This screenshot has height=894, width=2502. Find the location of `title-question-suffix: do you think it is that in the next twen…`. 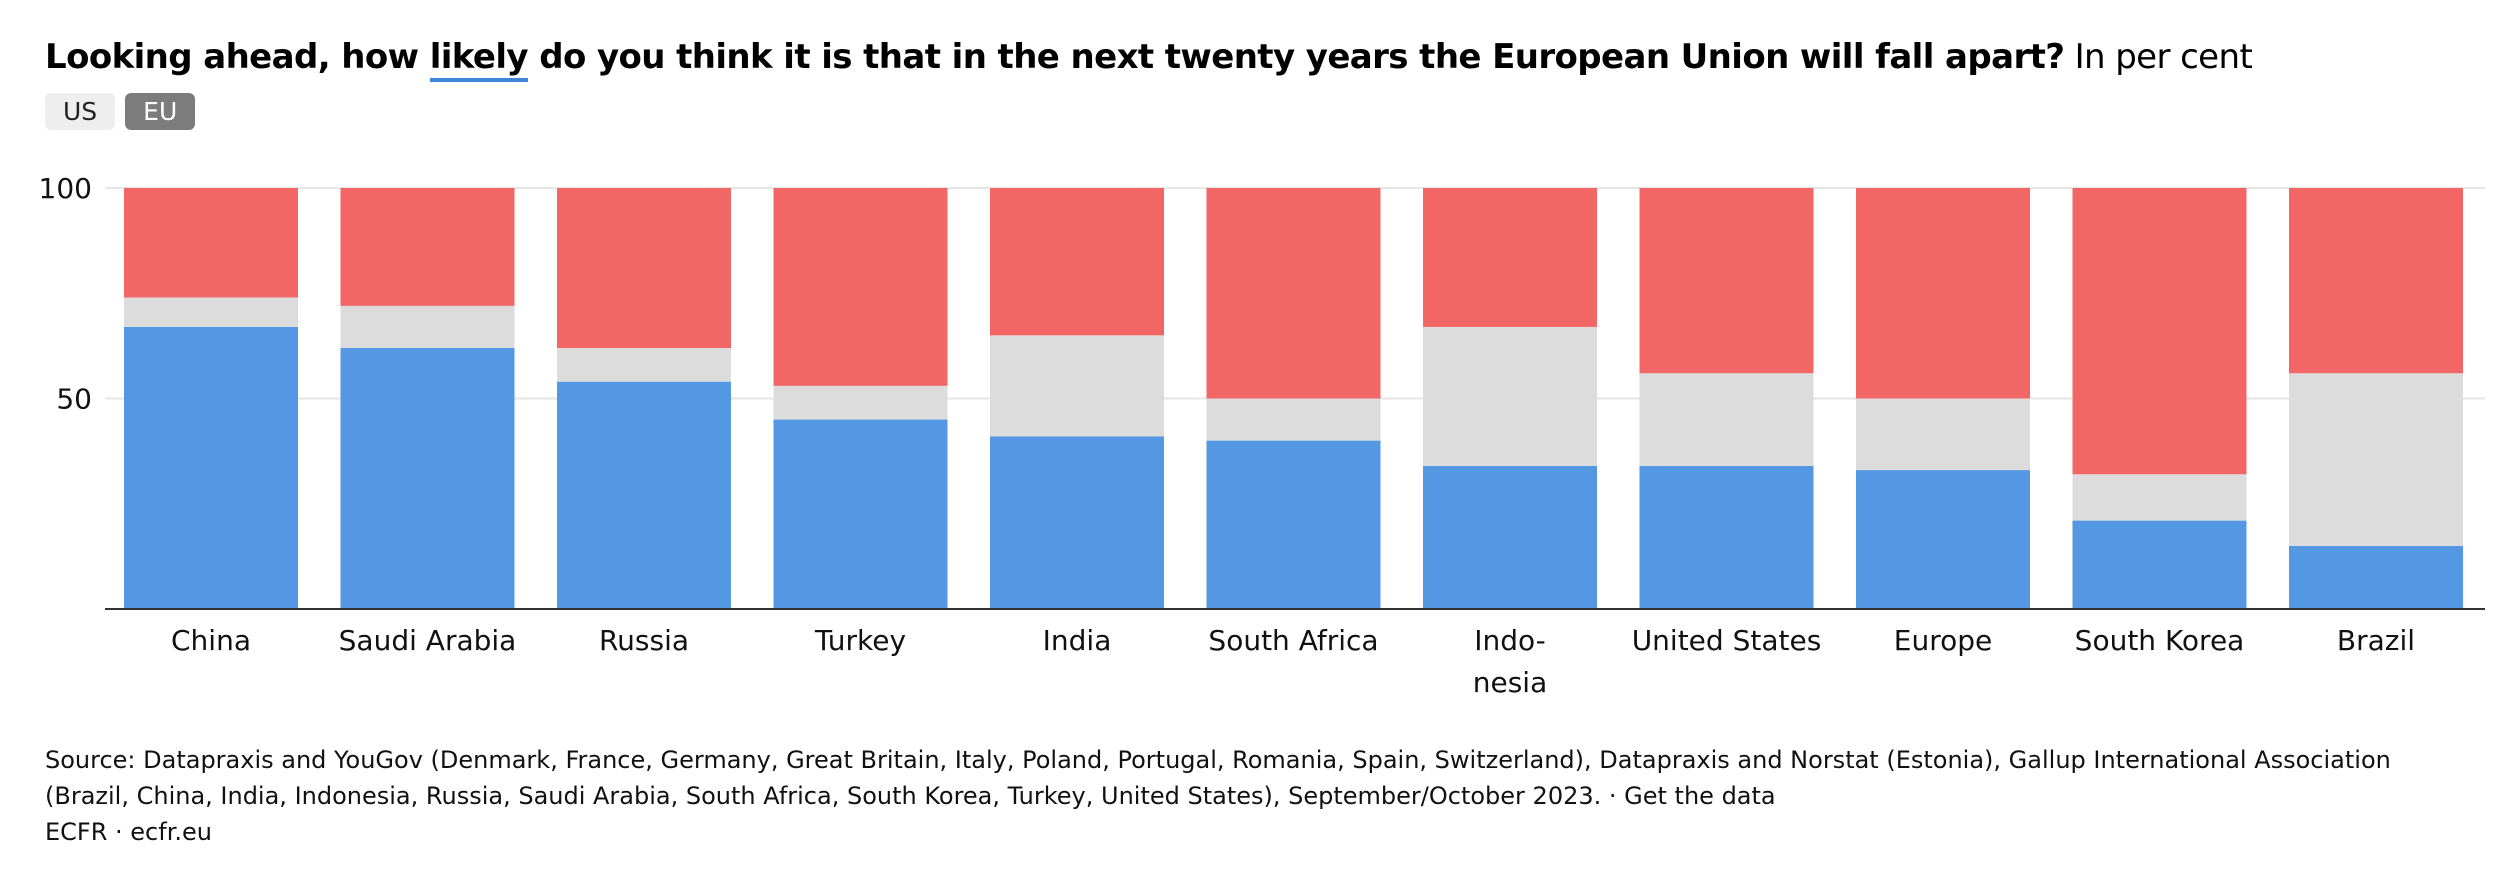

title-question-suffix: do you think it is that in the next twen… is located at coordinates (1296, 57).